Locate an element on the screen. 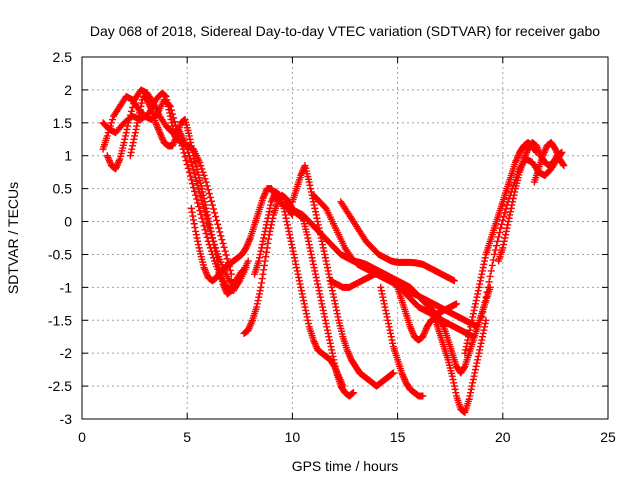  x-tick-label: 25 is located at coordinates (608, 437).